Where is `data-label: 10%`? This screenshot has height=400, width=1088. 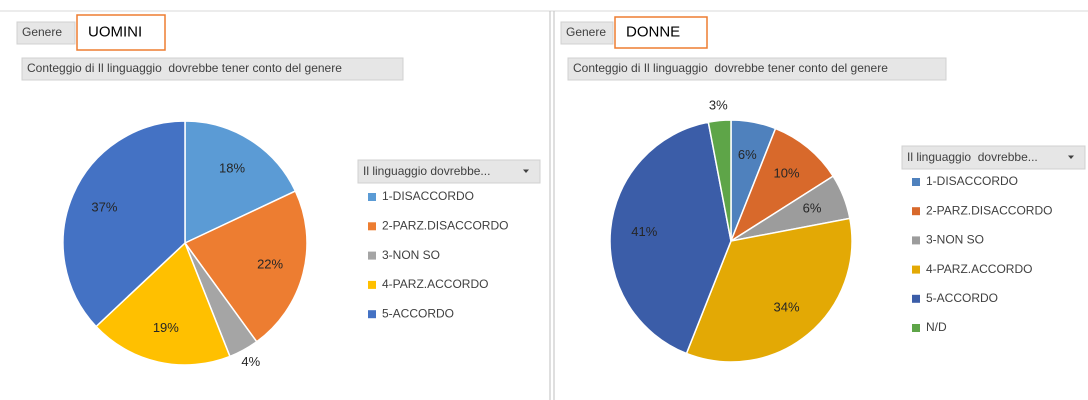 data-label: 10% is located at coordinates (787, 172).